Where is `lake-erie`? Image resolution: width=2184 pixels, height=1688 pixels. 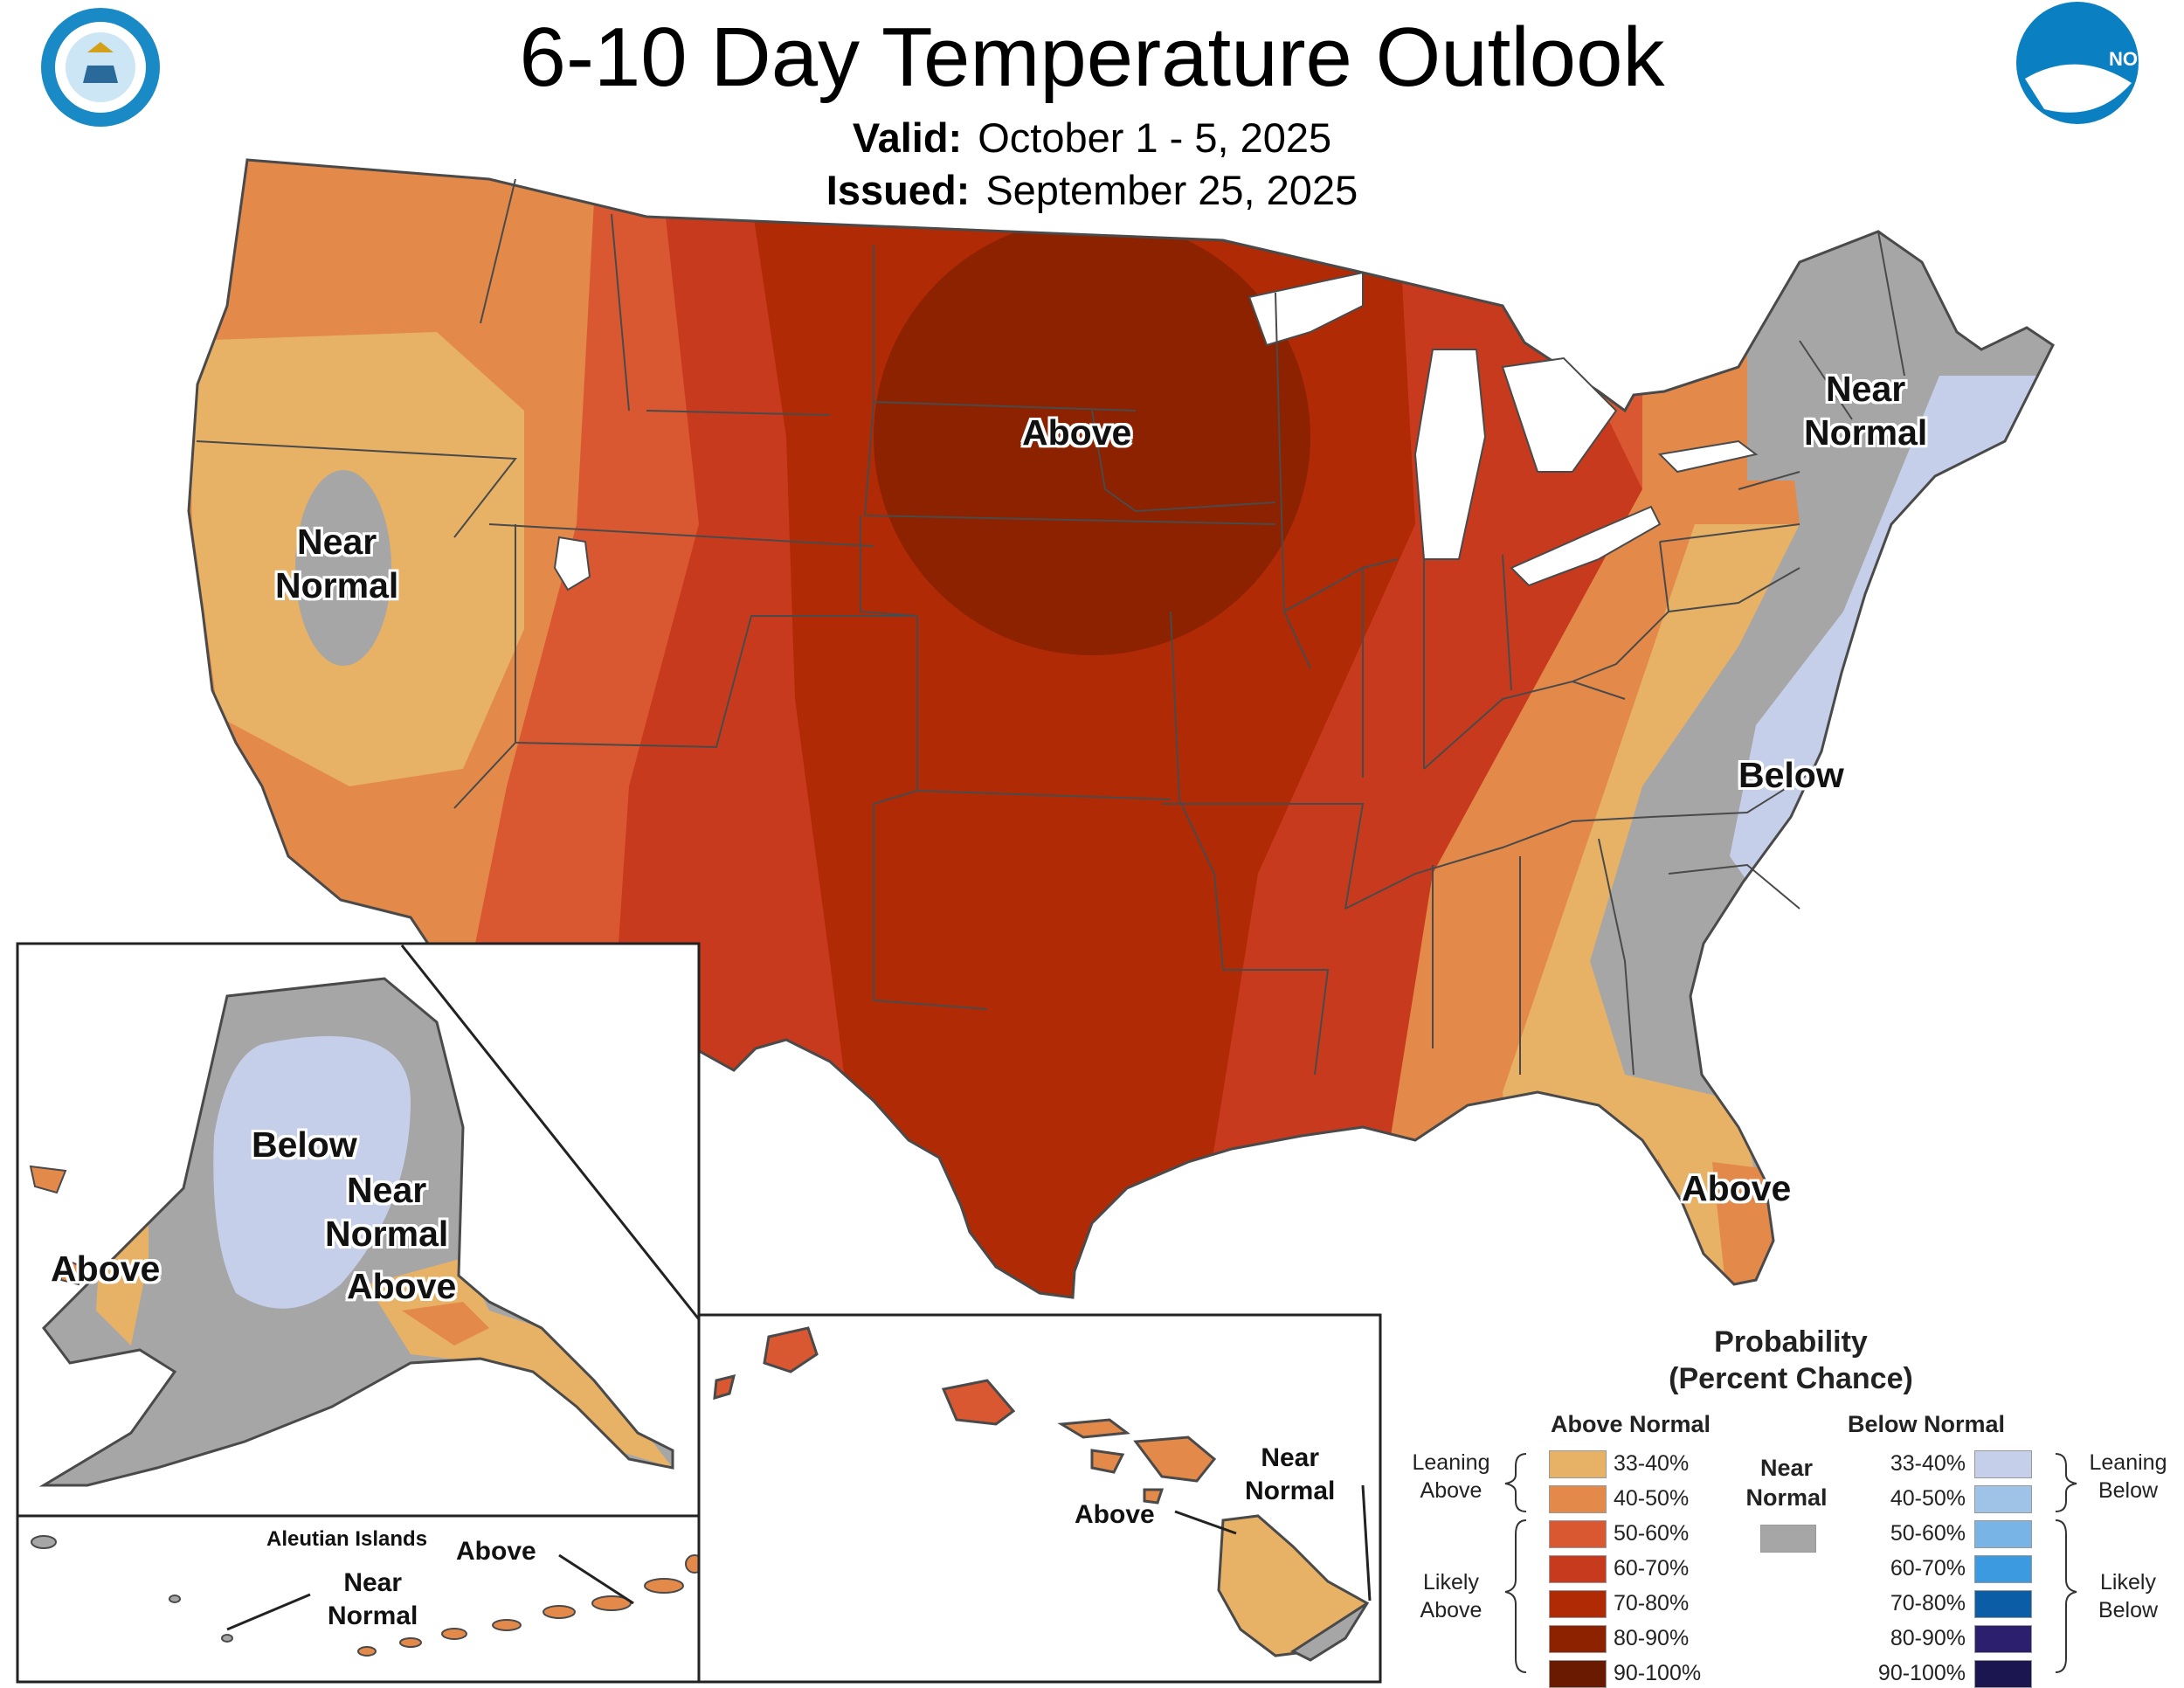
lake-erie is located at coordinates (1586, 546).